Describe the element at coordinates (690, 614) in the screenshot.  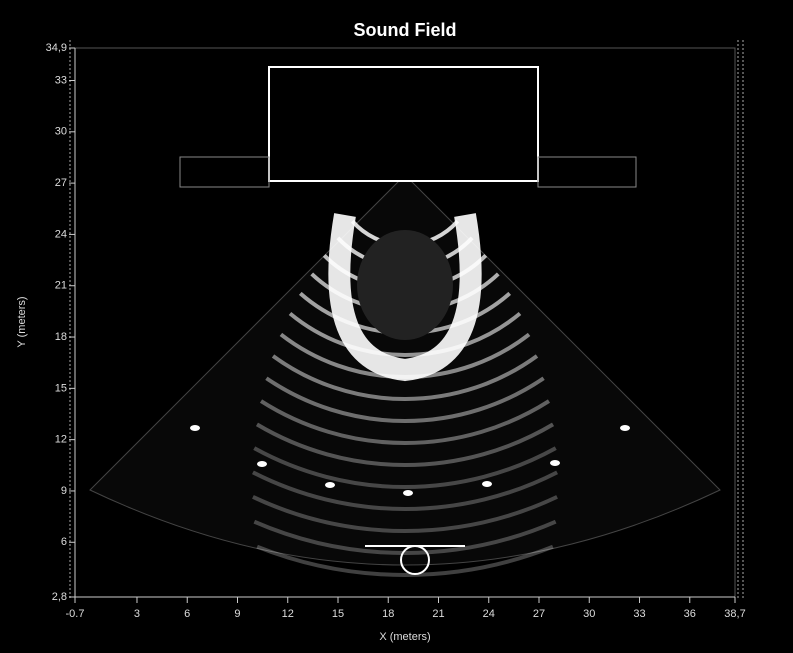
I see `x-tick-label: 36` at that location.